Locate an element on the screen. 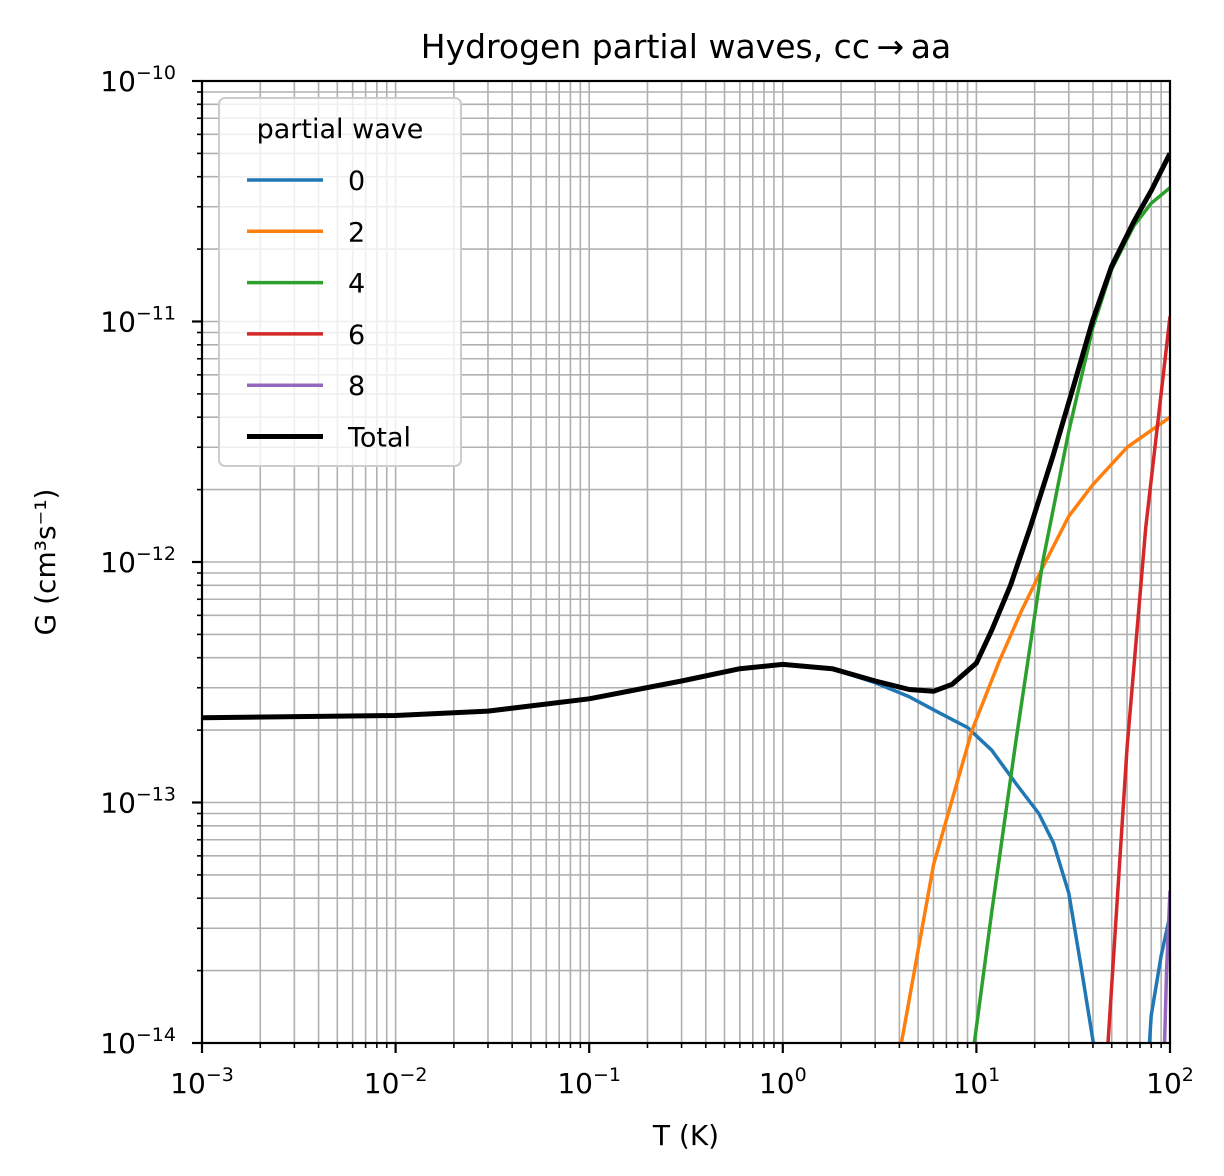 This screenshot has height=1176, width=1224. x-tick-label: 10² is located at coordinates (1170, 1082).